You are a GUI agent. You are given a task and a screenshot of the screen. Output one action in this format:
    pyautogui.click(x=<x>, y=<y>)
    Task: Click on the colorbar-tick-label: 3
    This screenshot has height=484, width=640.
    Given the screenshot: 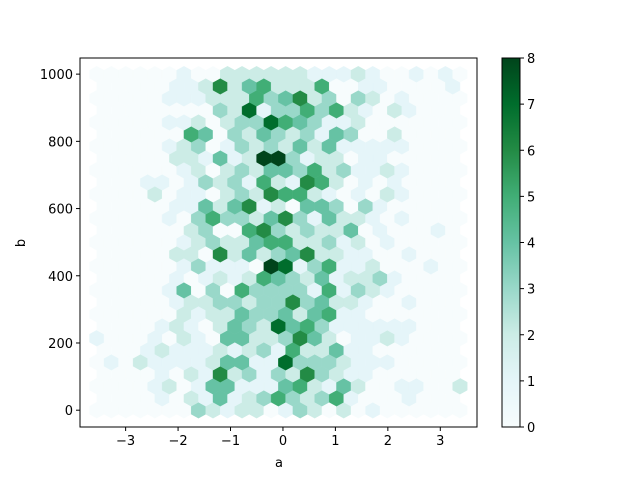 What is the action you would take?
    pyautogui.click(x=531, y=290)
    